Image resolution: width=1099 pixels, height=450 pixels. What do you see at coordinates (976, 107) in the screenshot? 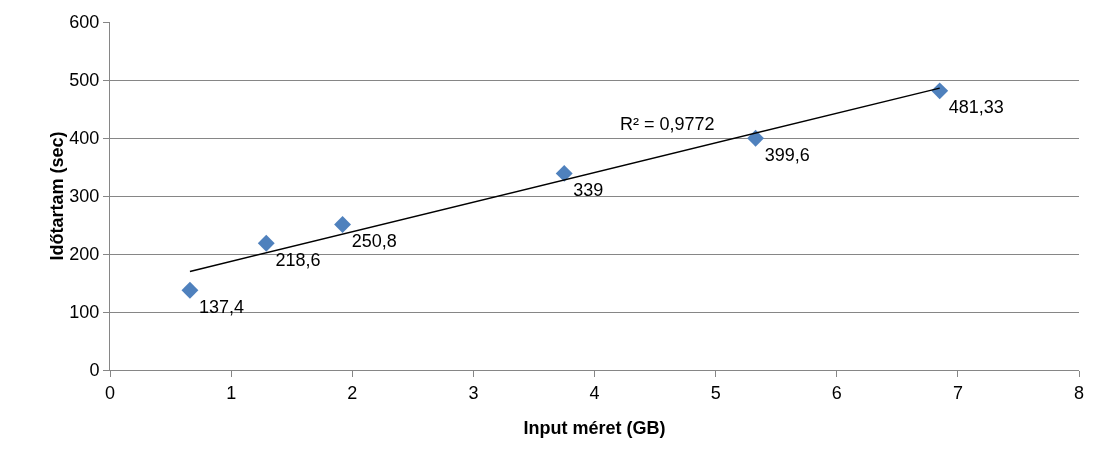
I see `data-label: 481,33` at bounding box center [976, 107].